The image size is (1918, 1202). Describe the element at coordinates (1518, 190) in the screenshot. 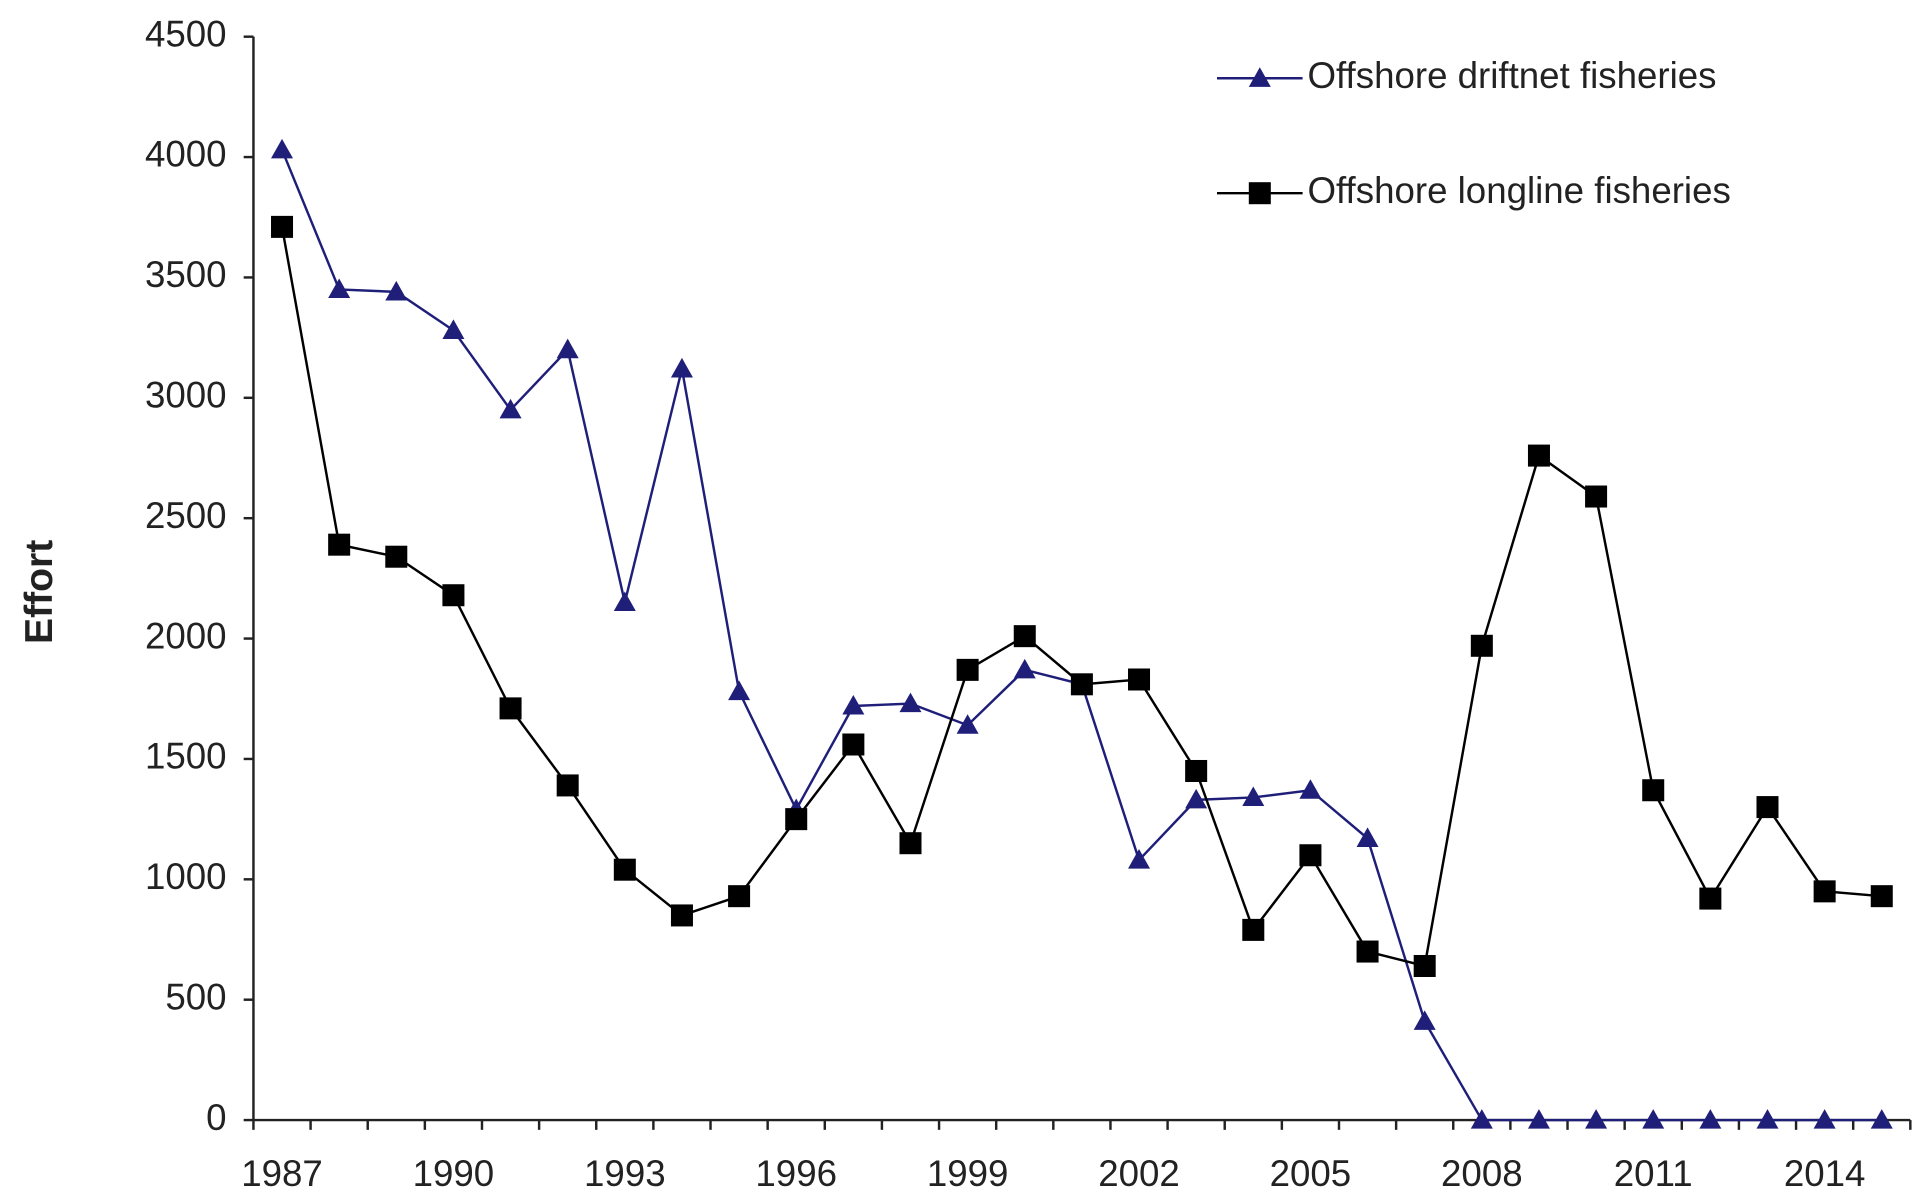

I see `legend-label: Offshore longline fisheries` at that location.